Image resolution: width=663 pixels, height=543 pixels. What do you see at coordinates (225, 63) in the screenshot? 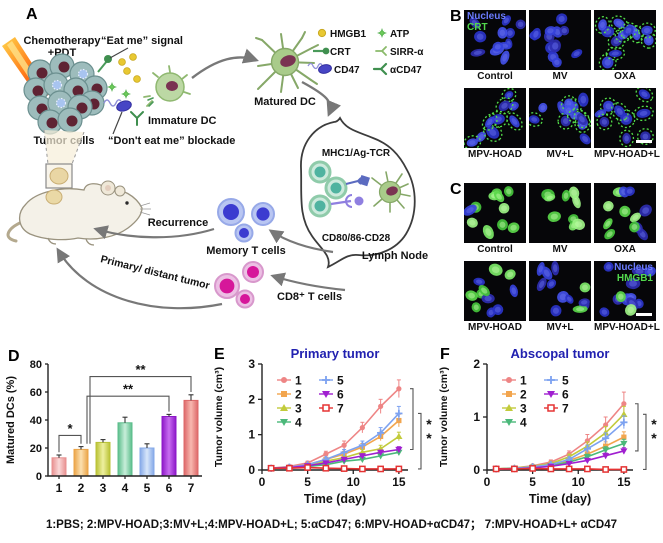
I see `maturation-arrow` at bounding box center [225, 63].